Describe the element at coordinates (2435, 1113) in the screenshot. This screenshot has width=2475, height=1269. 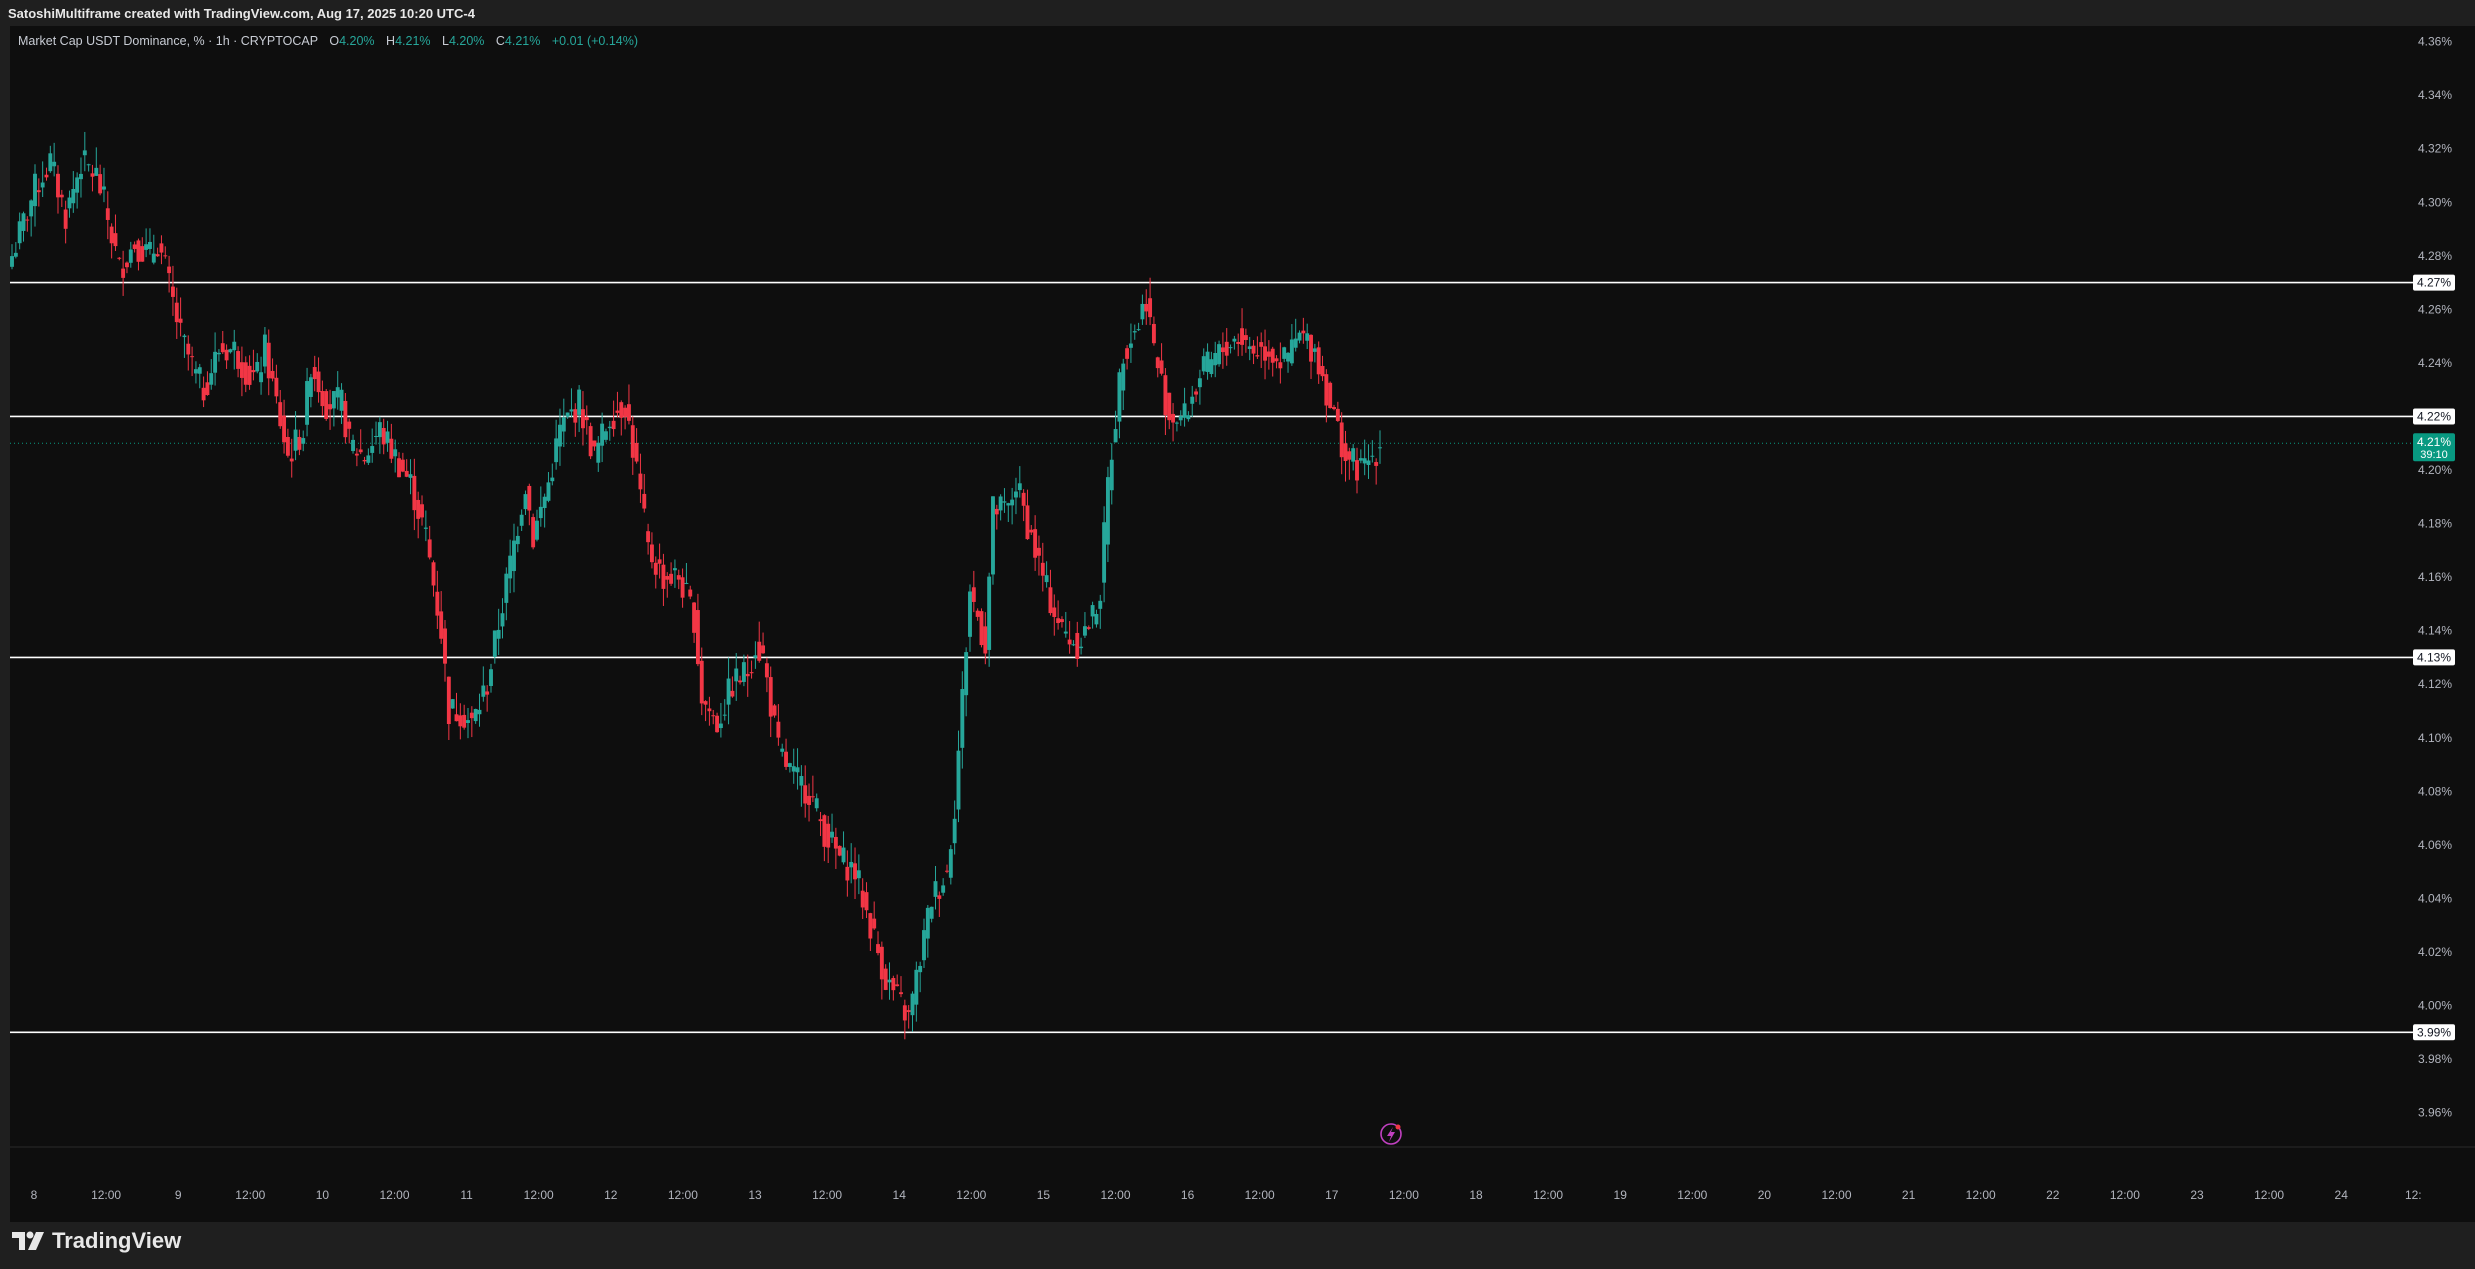
I see `y-tick-label: 3.96%` at that location.